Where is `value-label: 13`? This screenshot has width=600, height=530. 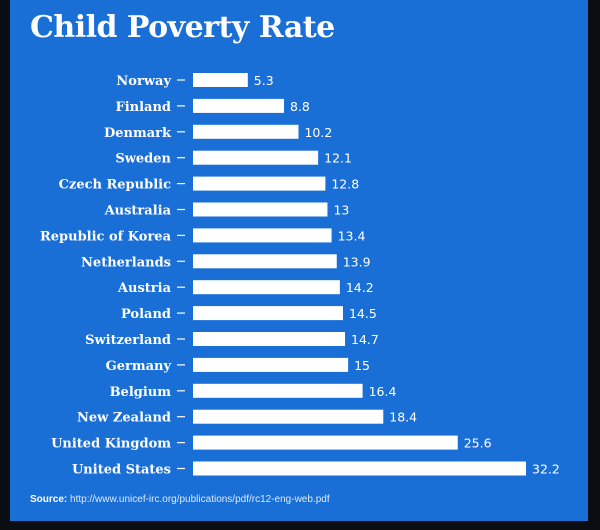
value-label: 13 is located at coordinates (341, 210).